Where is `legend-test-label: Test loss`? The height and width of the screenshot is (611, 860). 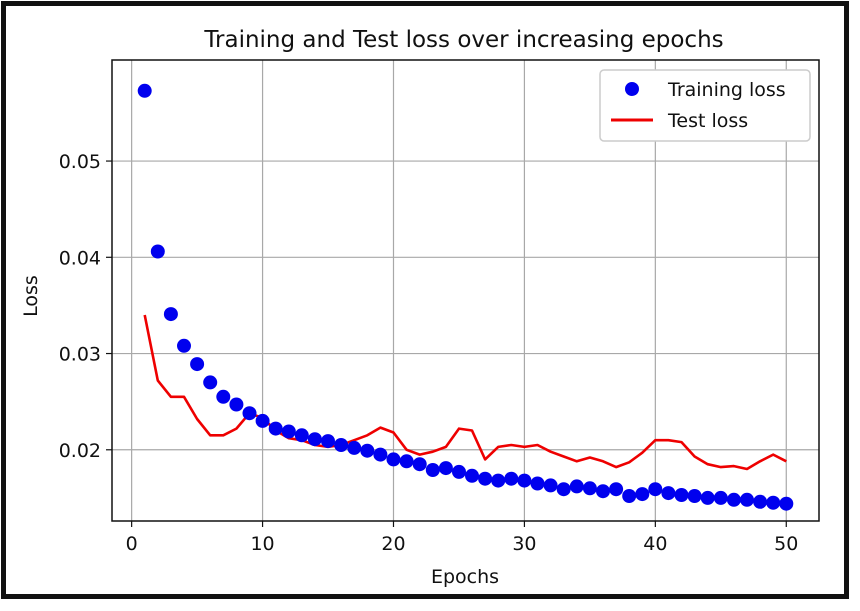 legend-test-label: Test loss is located at coordinates (707, 121).